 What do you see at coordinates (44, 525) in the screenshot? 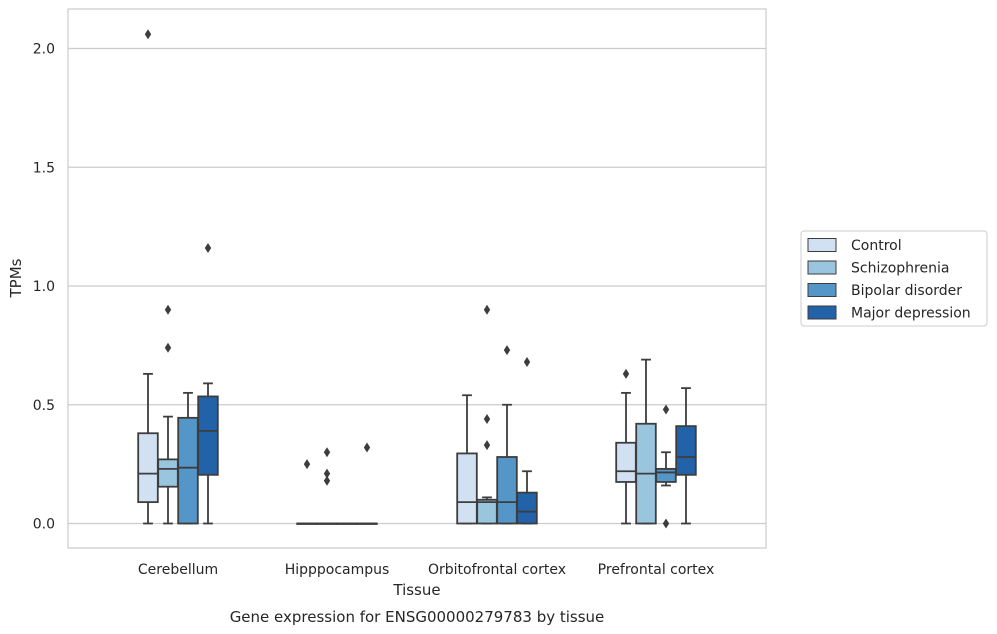
I see `y-tick-label: 0.0` at bounding box center [44, 525].